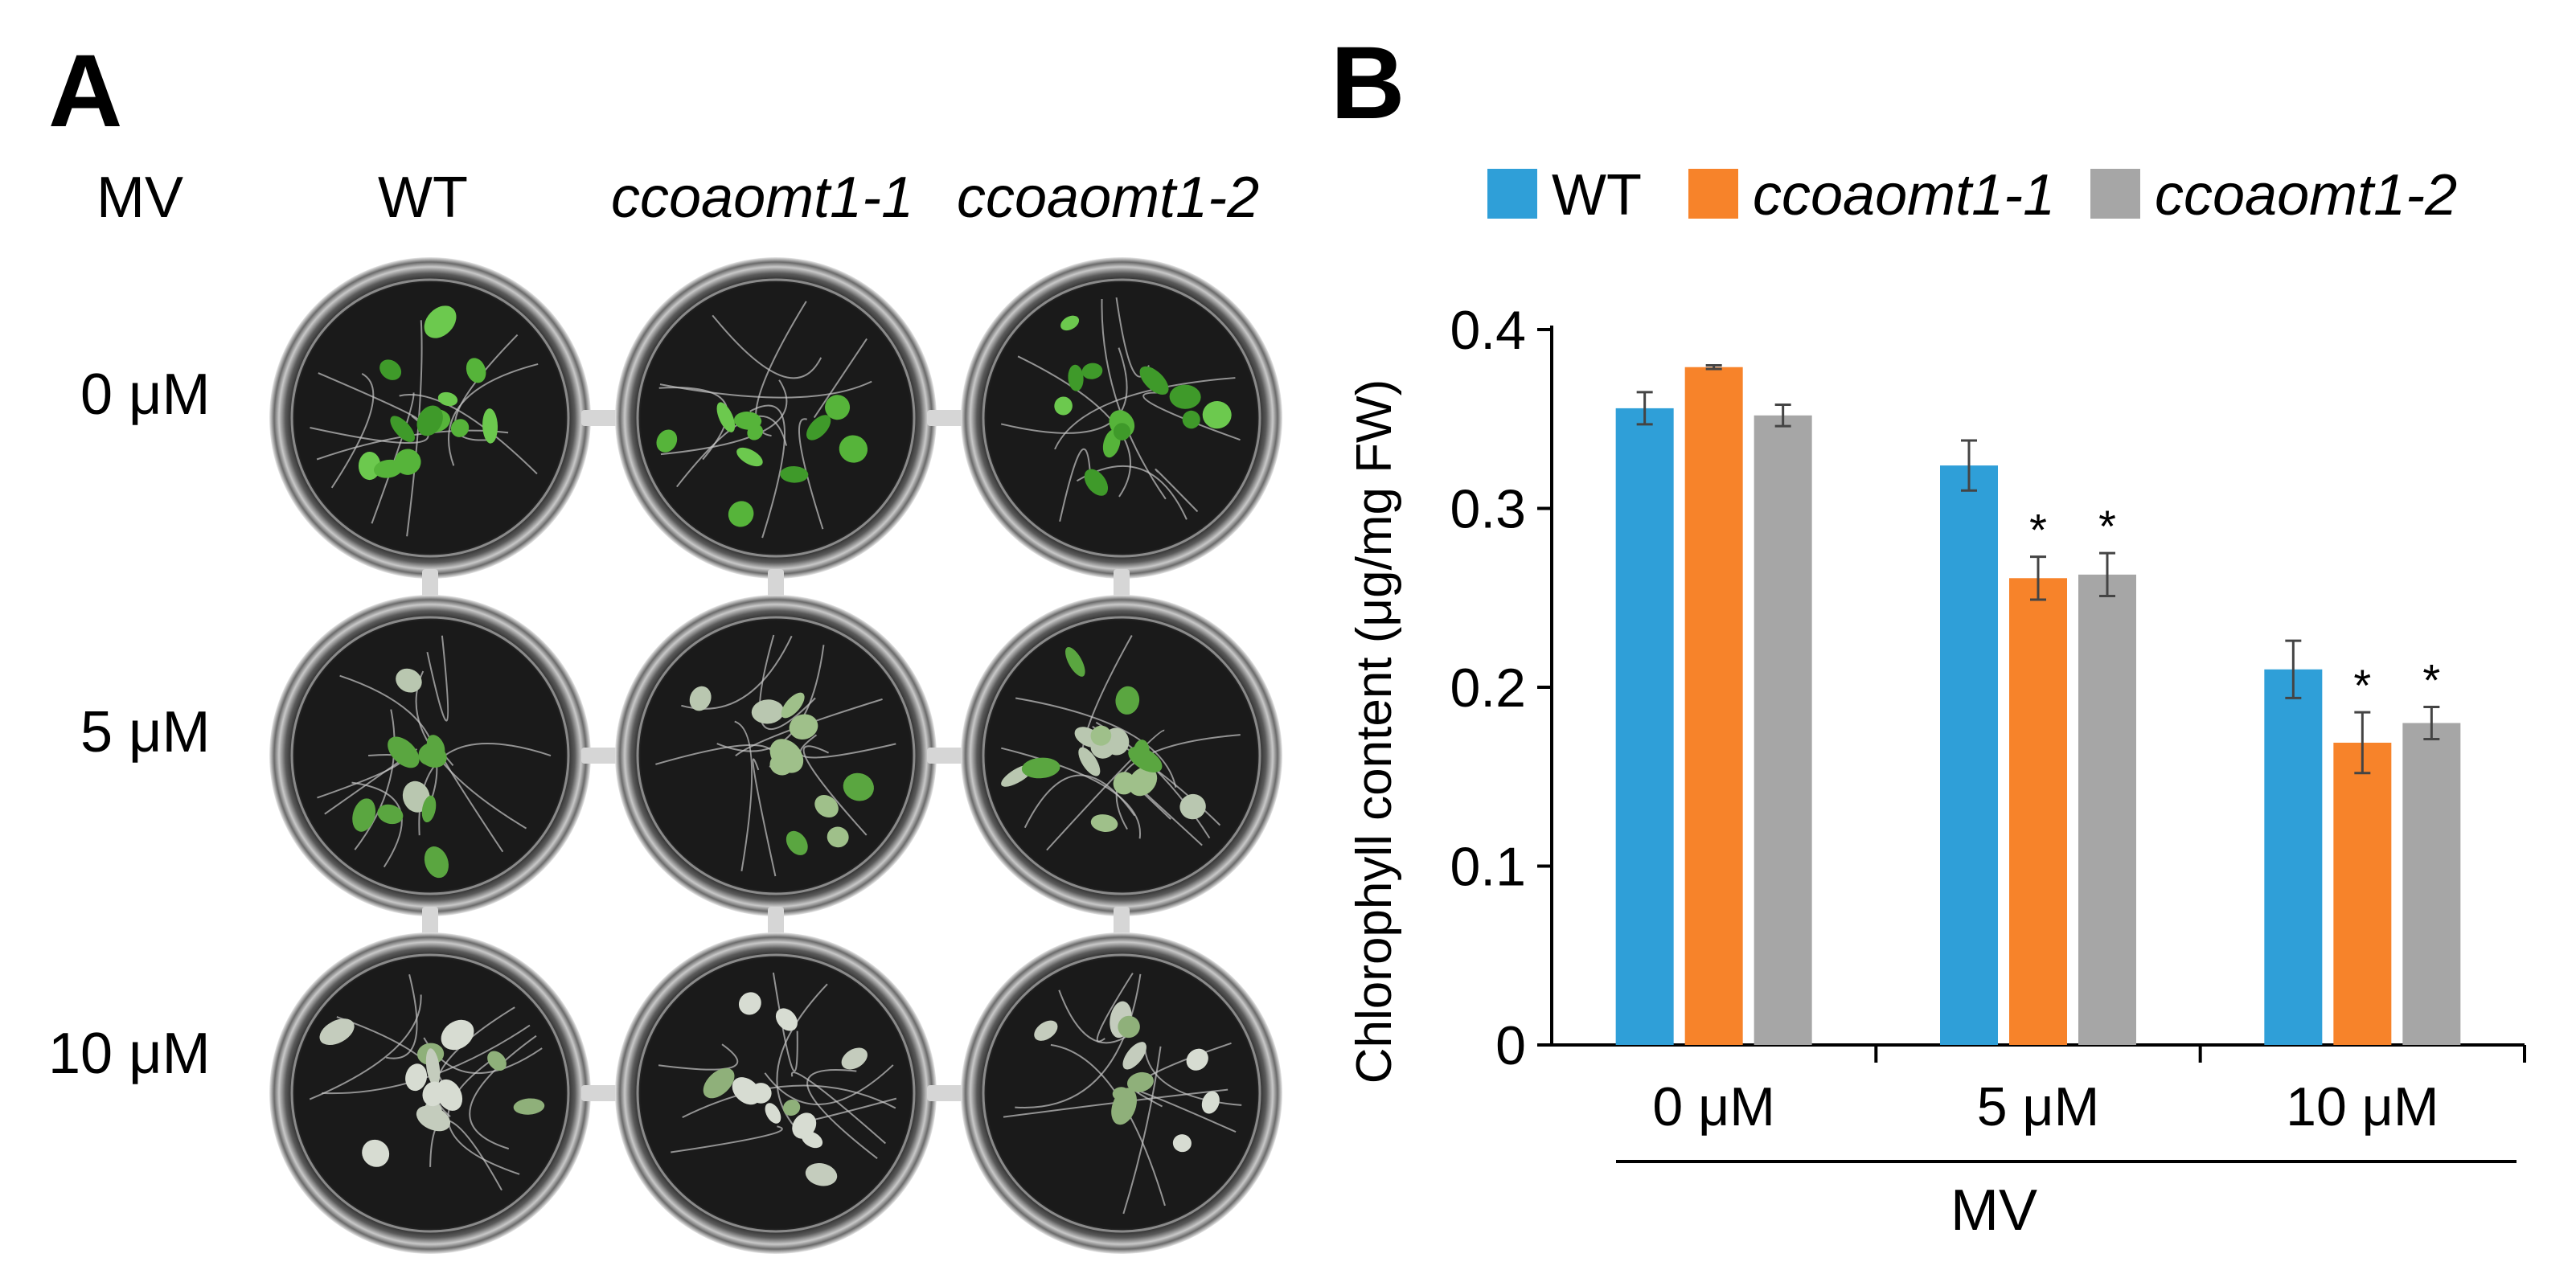 Image resolution: width=2576 pixels, height=1266 pixels. I want to click on panel-b-letter: B, so click(1368, 83).